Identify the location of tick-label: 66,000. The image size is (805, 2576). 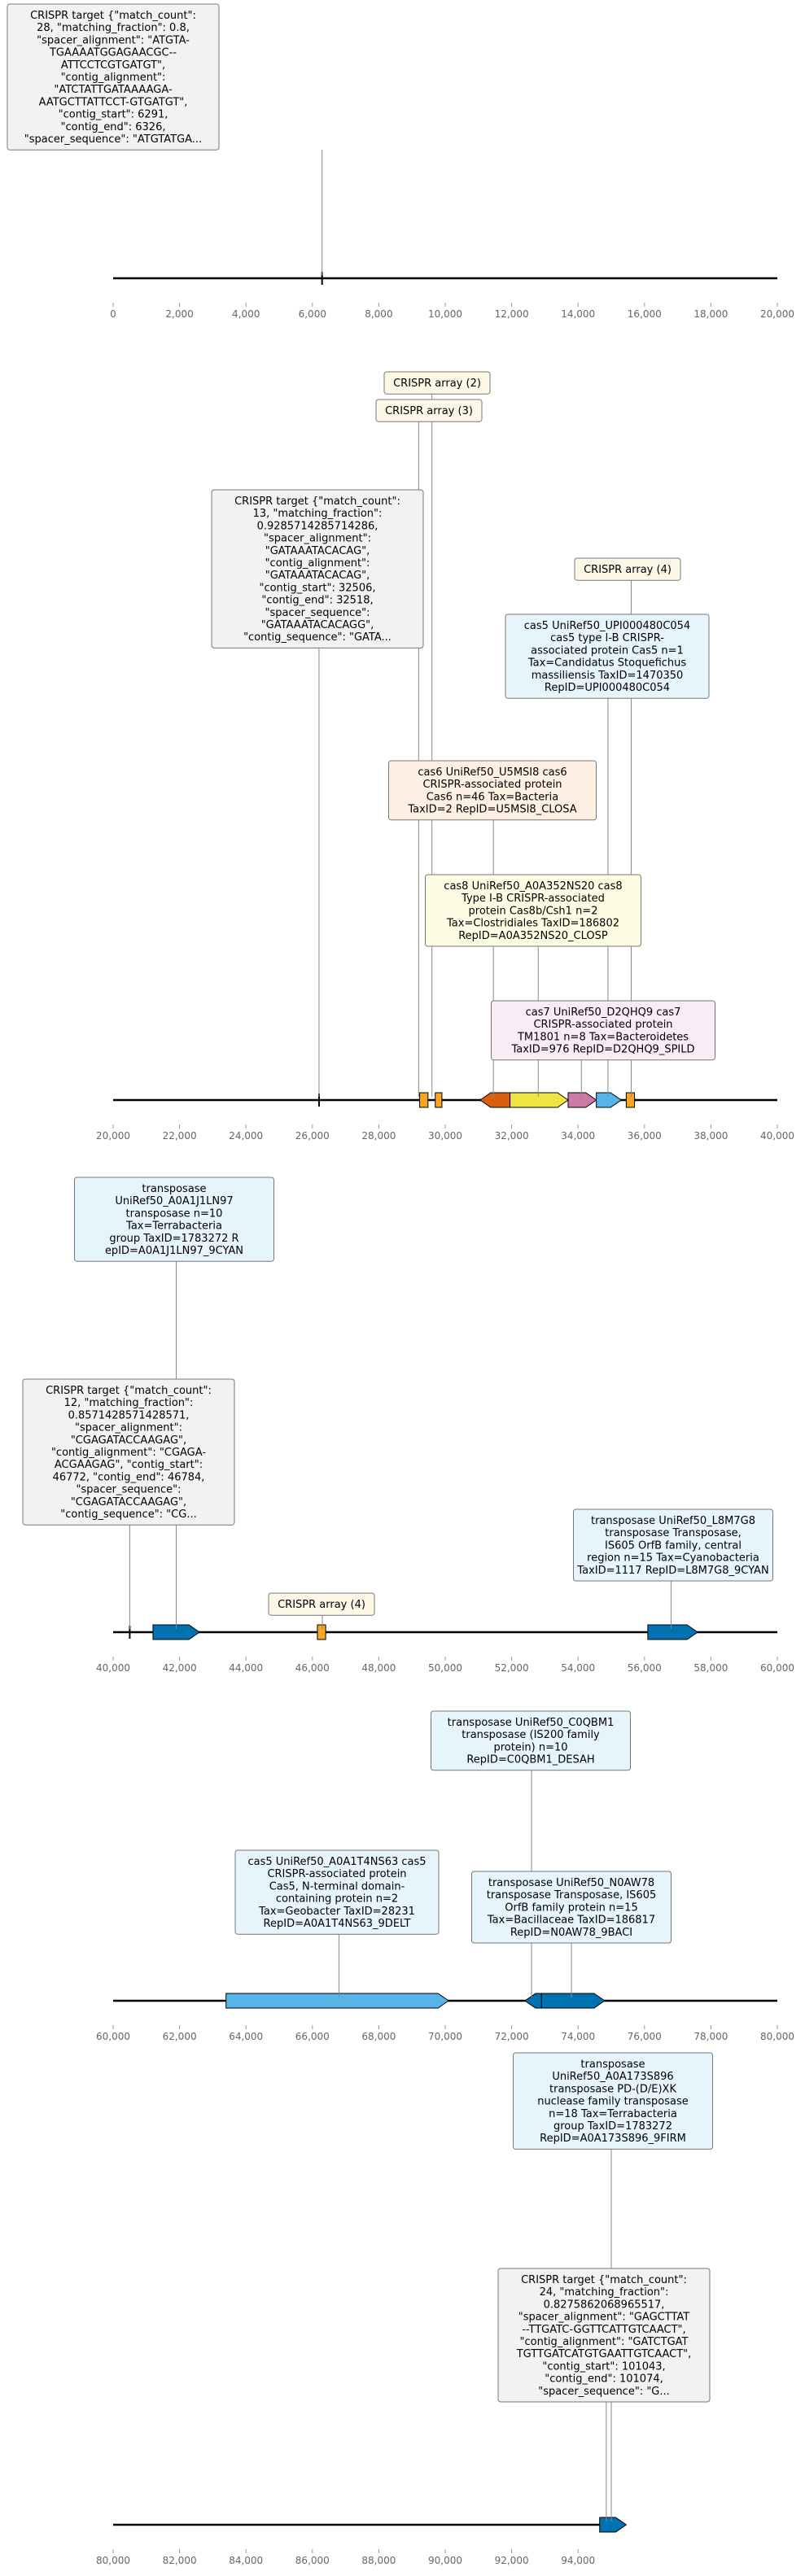
(312, 2036).